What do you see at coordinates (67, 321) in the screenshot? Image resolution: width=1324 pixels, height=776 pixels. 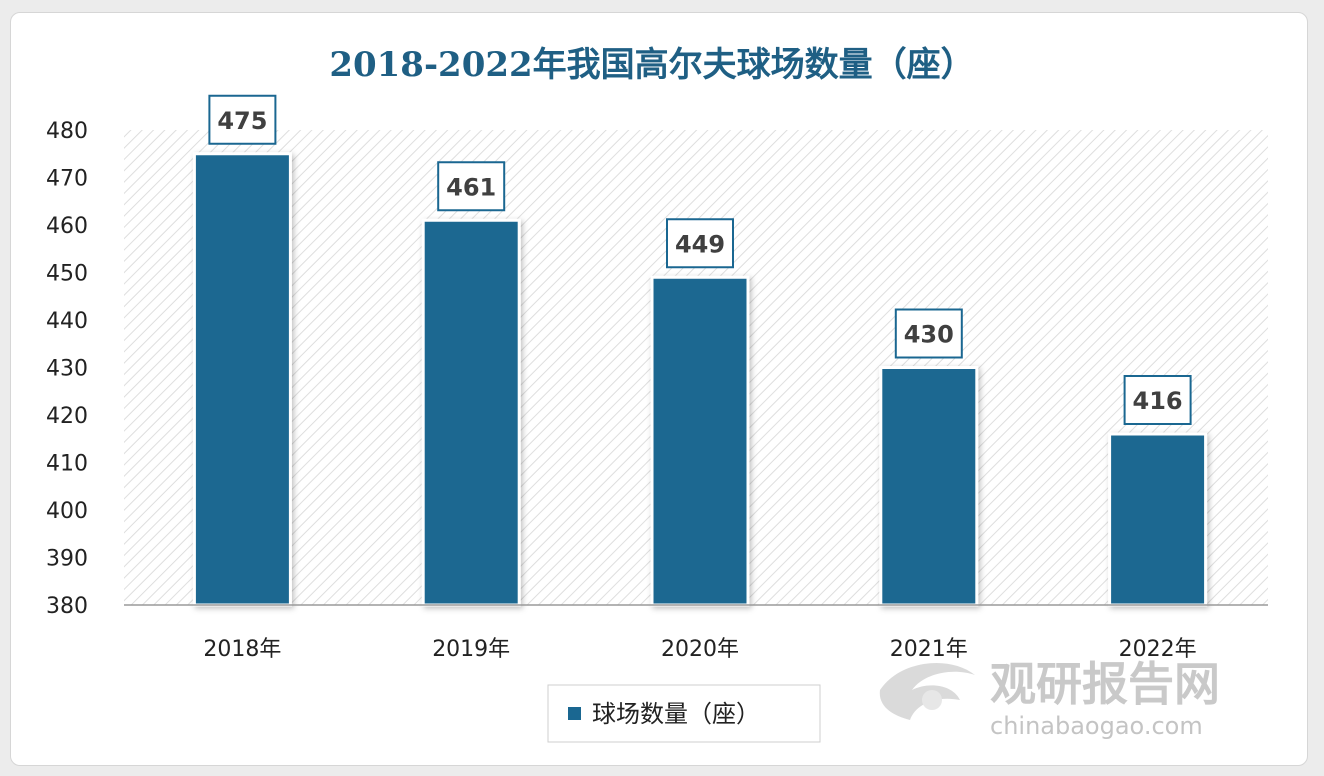 I see `y-tick-label: 440` at bounding box center [67, 321].